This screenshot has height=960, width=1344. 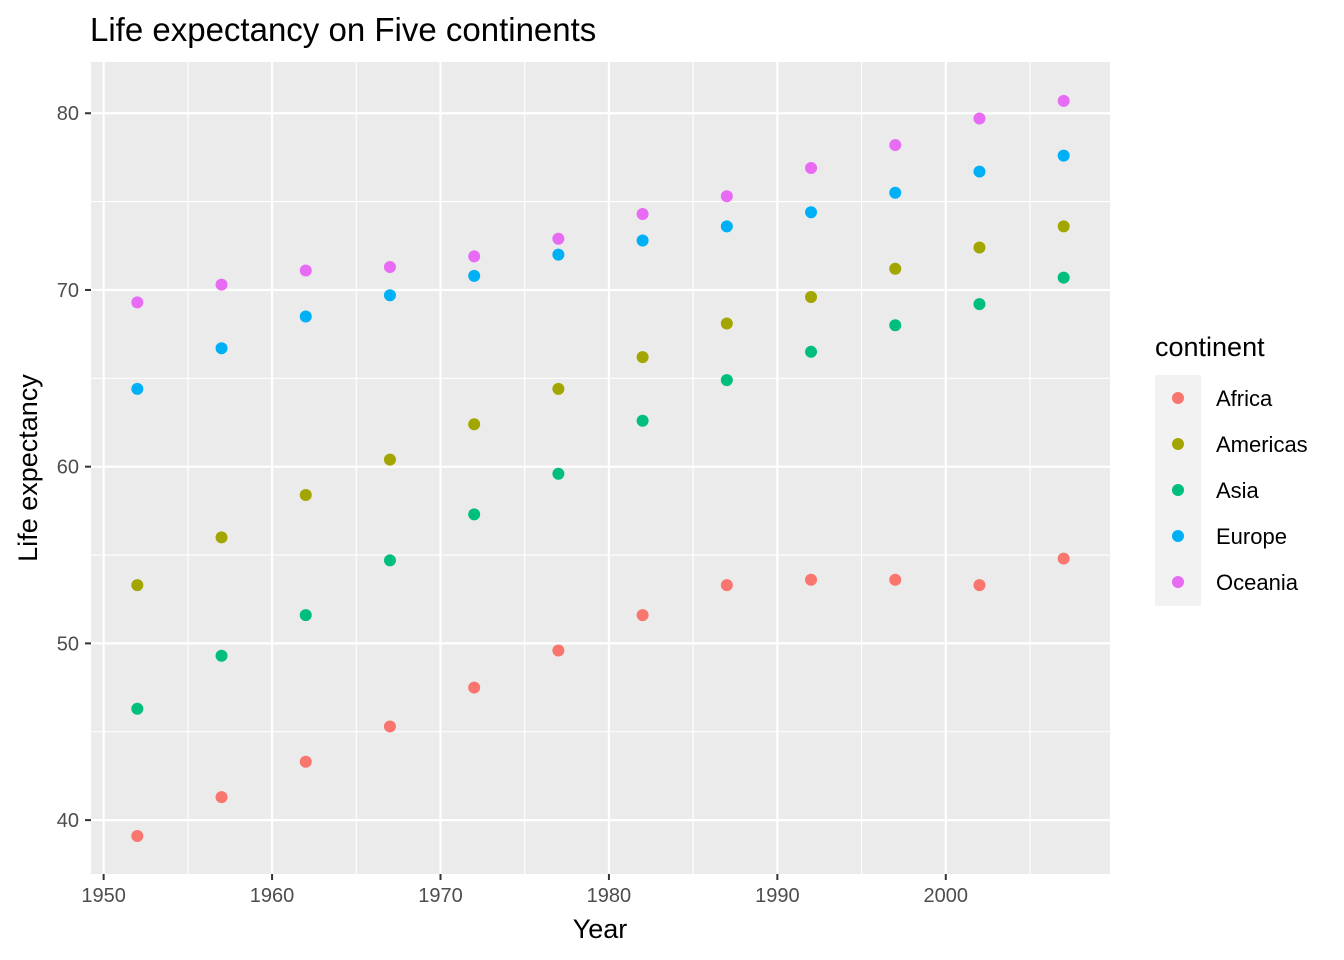 I want to click on y-tick-label: 40, so click(x=68, y=821).